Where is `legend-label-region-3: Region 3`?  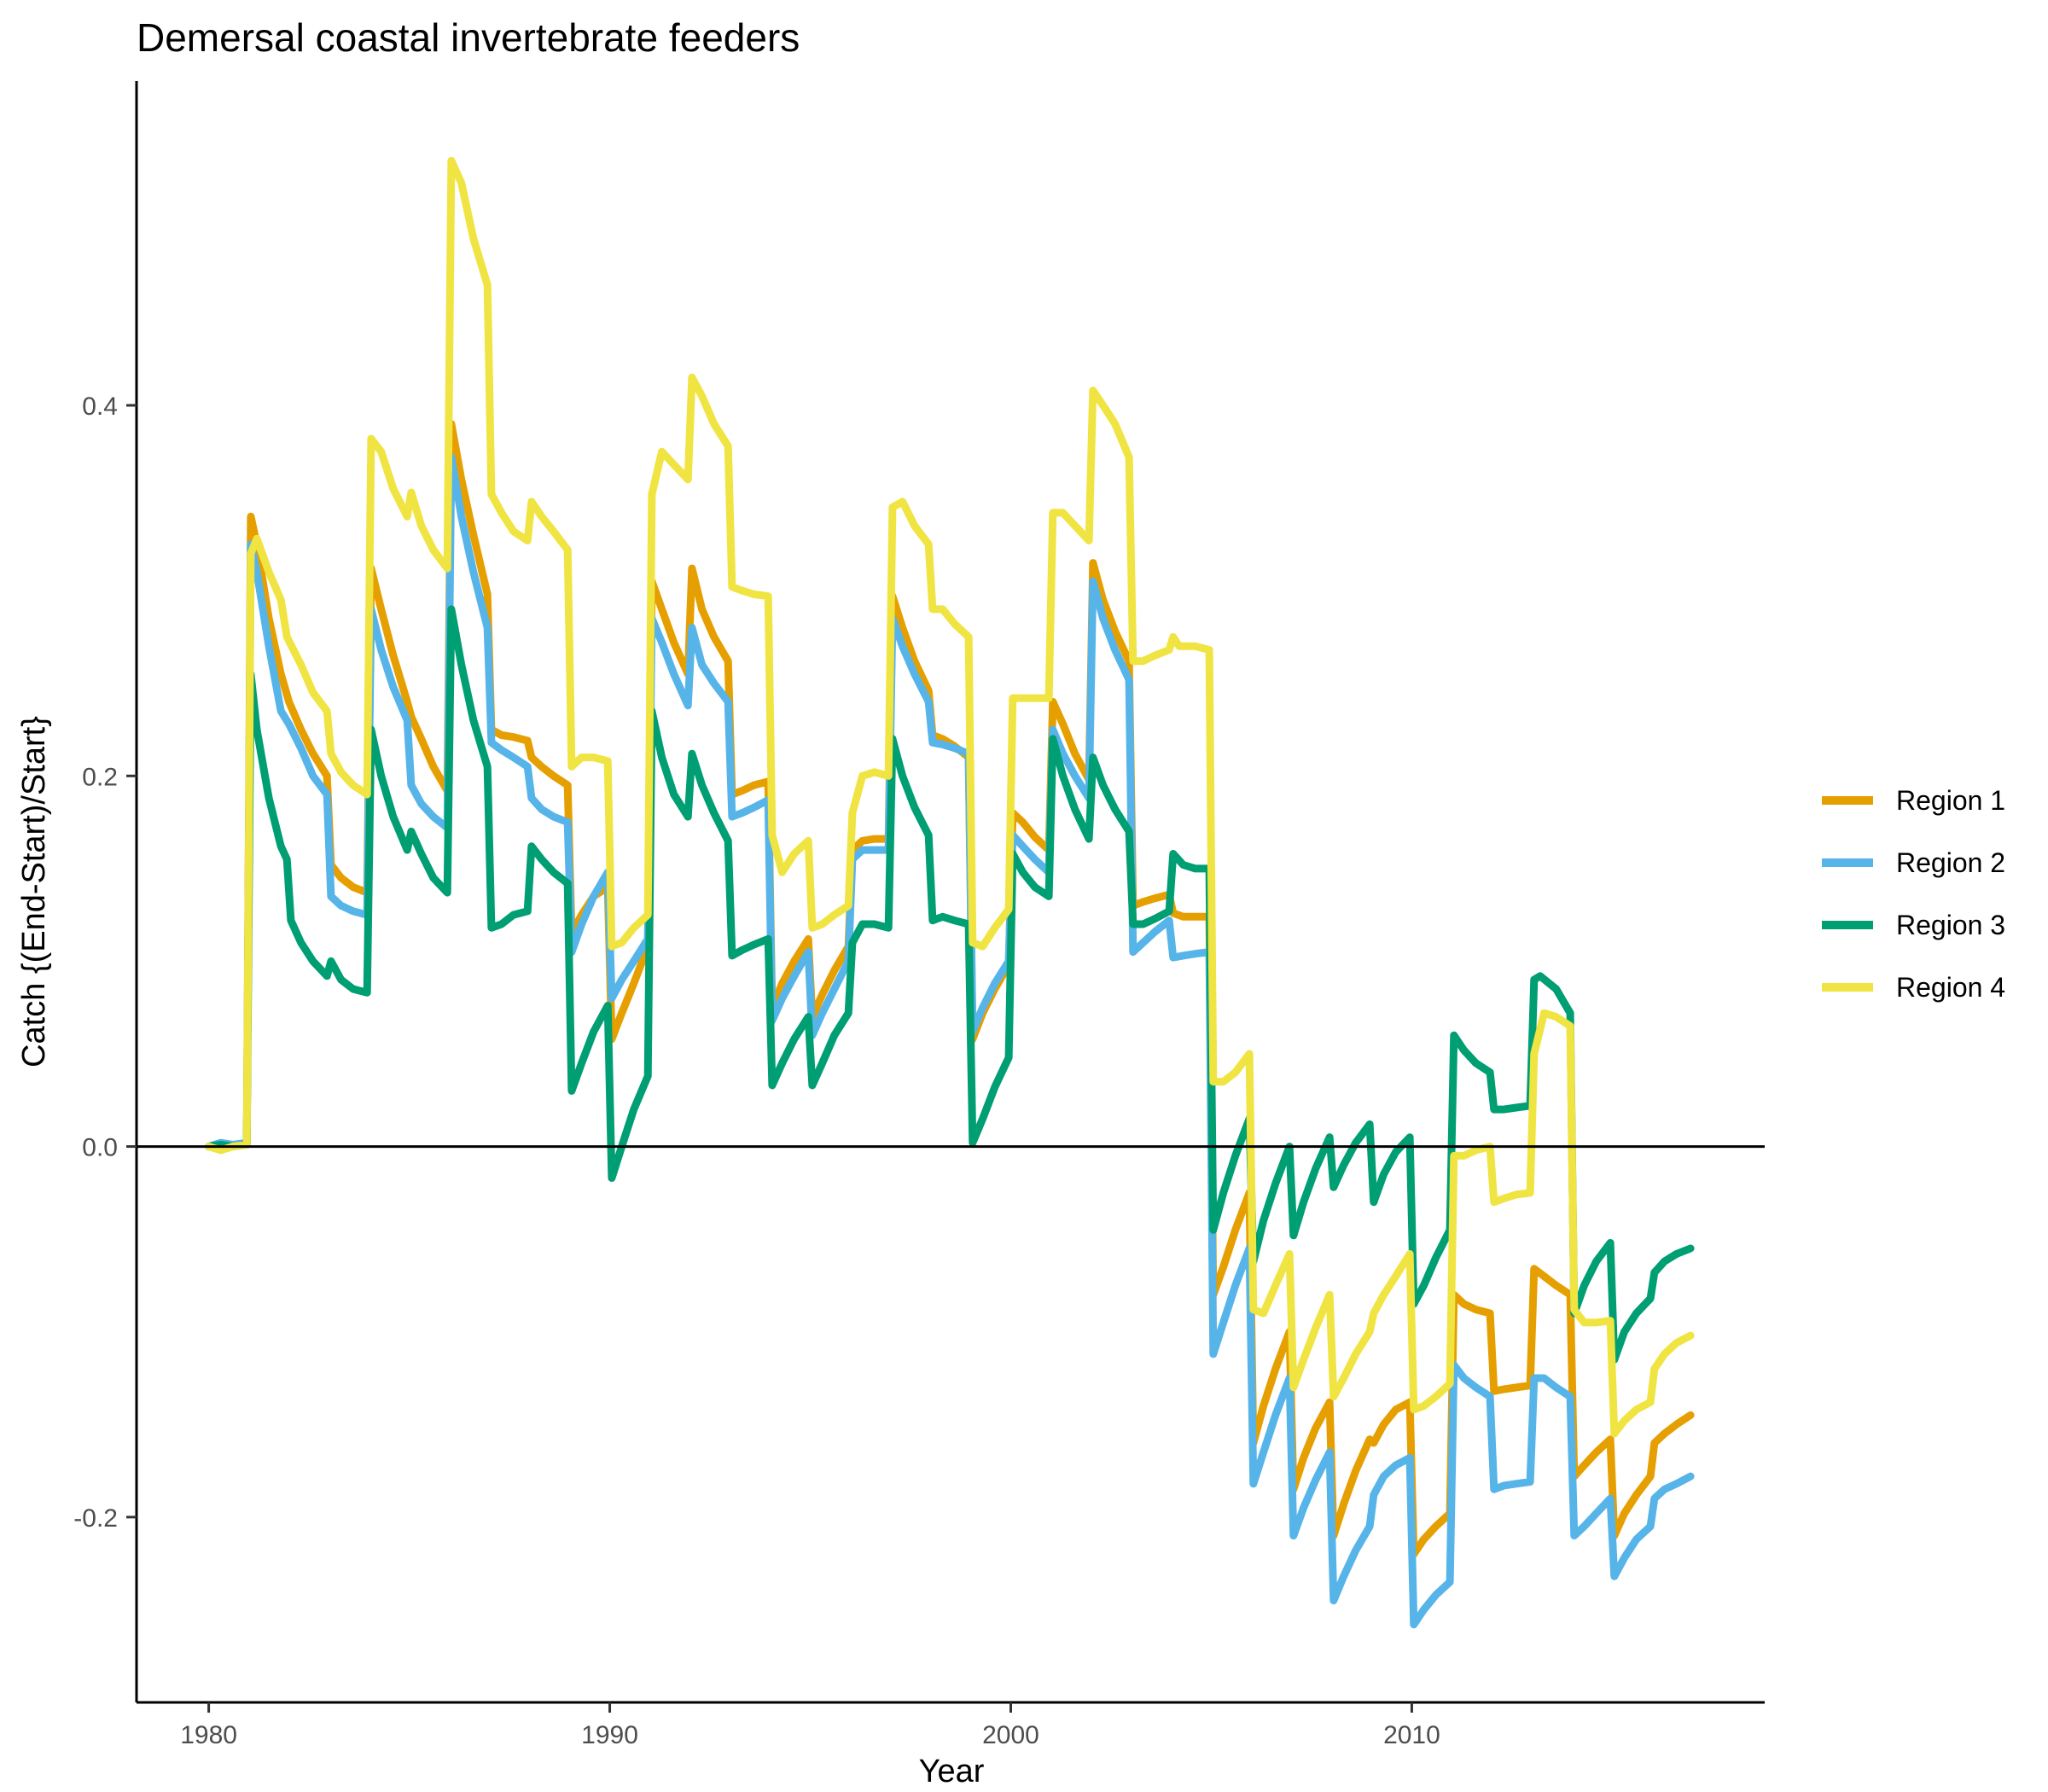
legend-label-region-3: Region 3 is located at coordinates (1951, 925).